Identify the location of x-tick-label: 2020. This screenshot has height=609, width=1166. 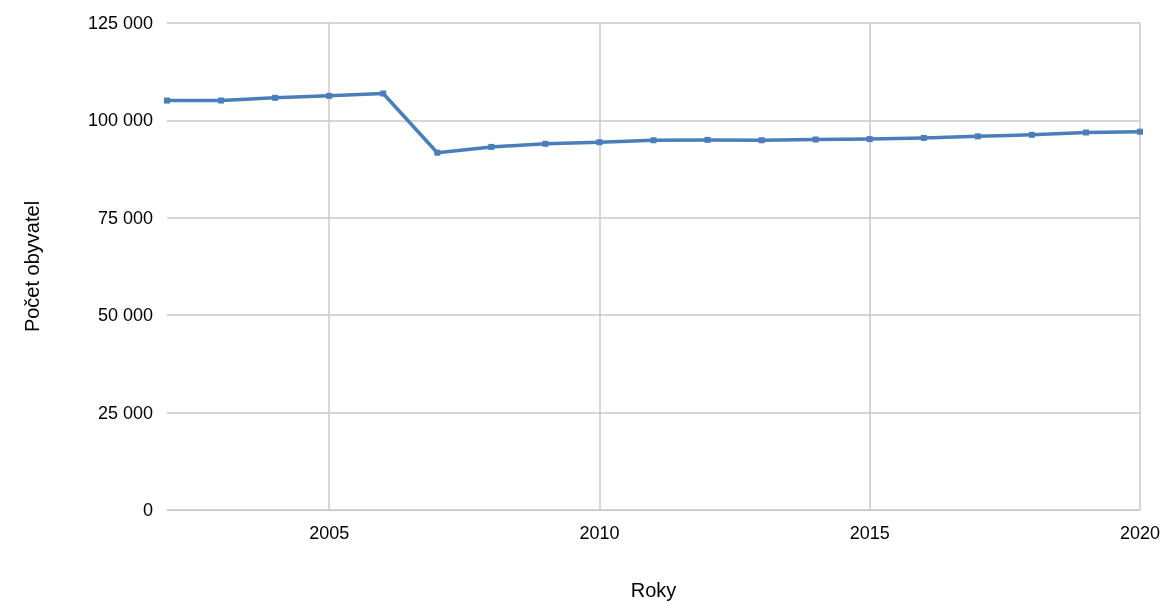
(1140, 533).